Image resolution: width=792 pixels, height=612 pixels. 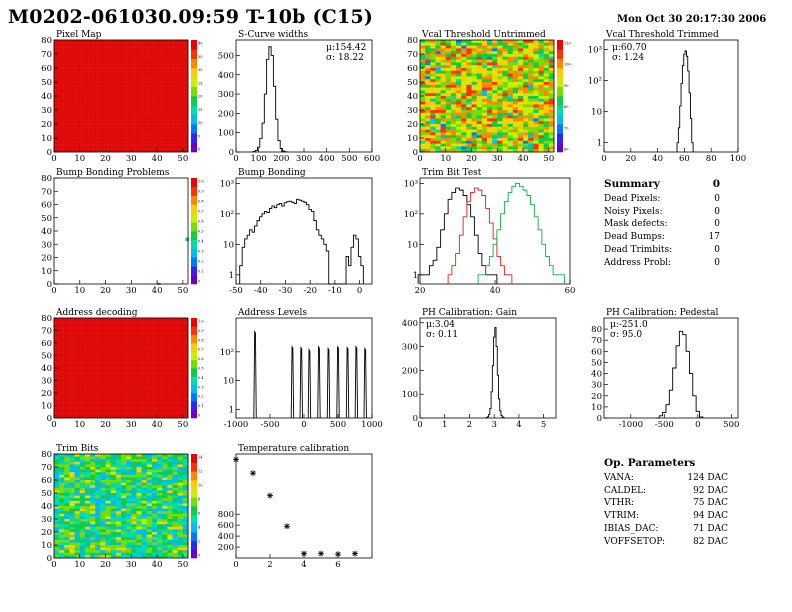 I want to click on summary-row-value: 0, so click(x=717, y=262).